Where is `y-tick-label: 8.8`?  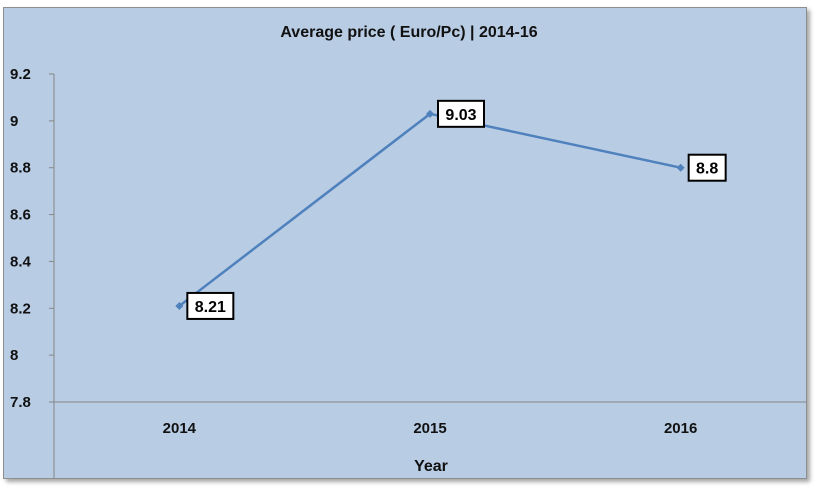 y-tick-label: 8.8 is located at coordinates (20, 168).